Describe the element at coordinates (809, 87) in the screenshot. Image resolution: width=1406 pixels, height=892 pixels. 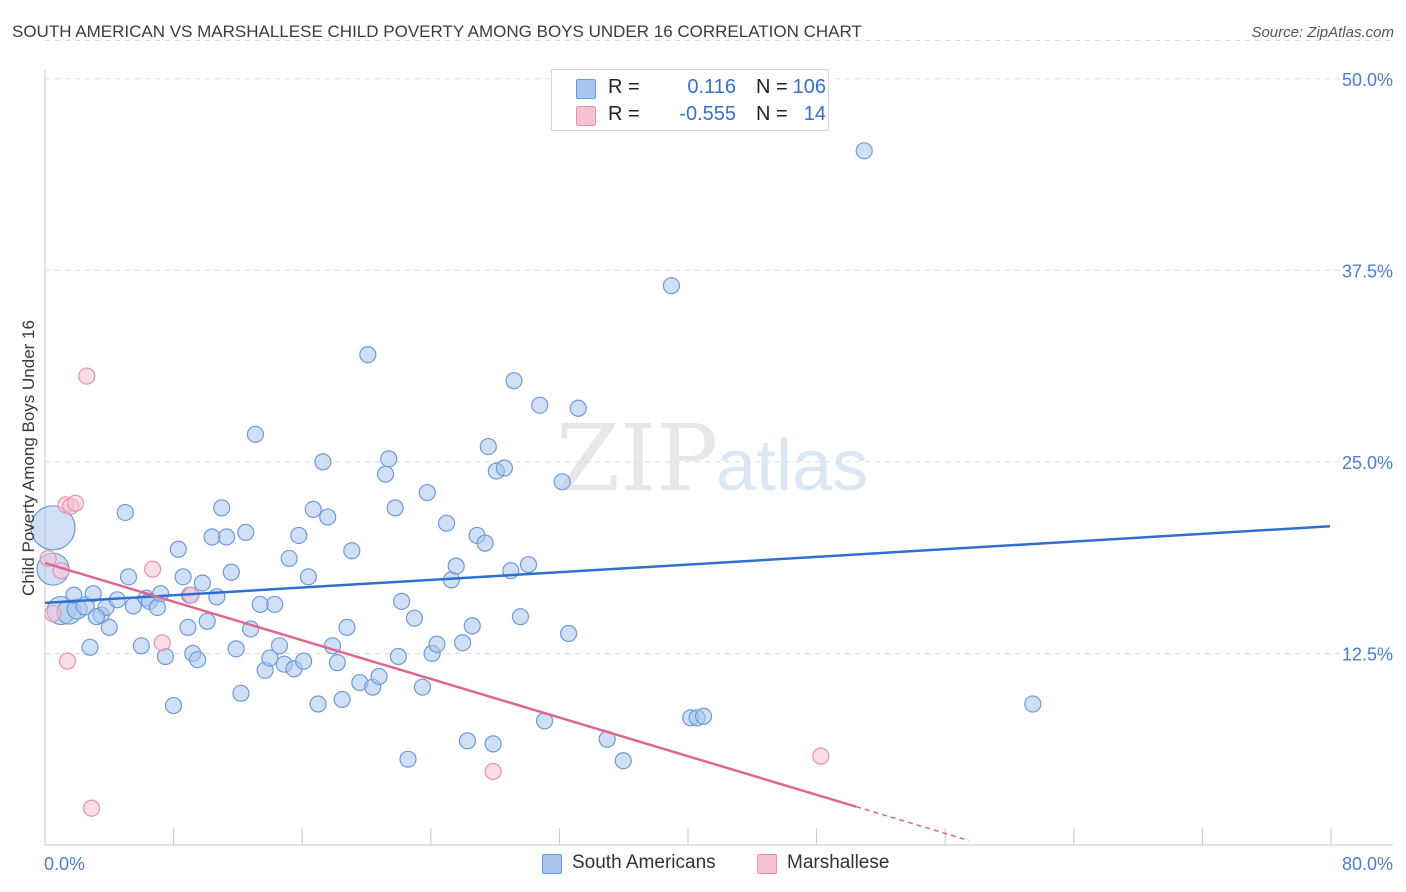
I see `legend-n-value: 106` at that location.